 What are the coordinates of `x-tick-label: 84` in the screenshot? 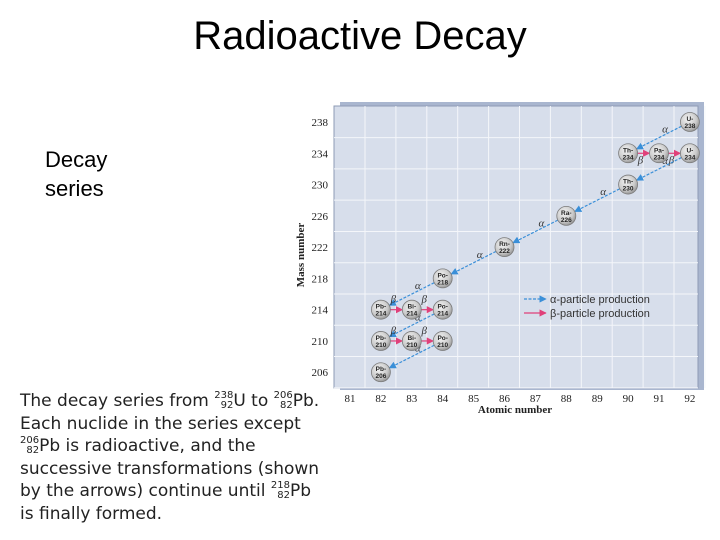 It's located at (443, 399).